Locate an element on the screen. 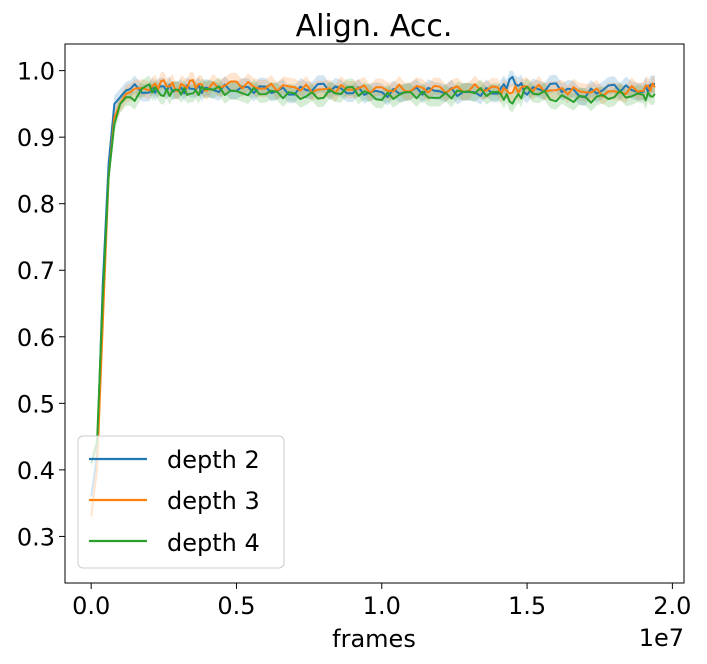 The image size is (707, 664). x-tick-label: 1.5 is located at coordinates (527, 606).